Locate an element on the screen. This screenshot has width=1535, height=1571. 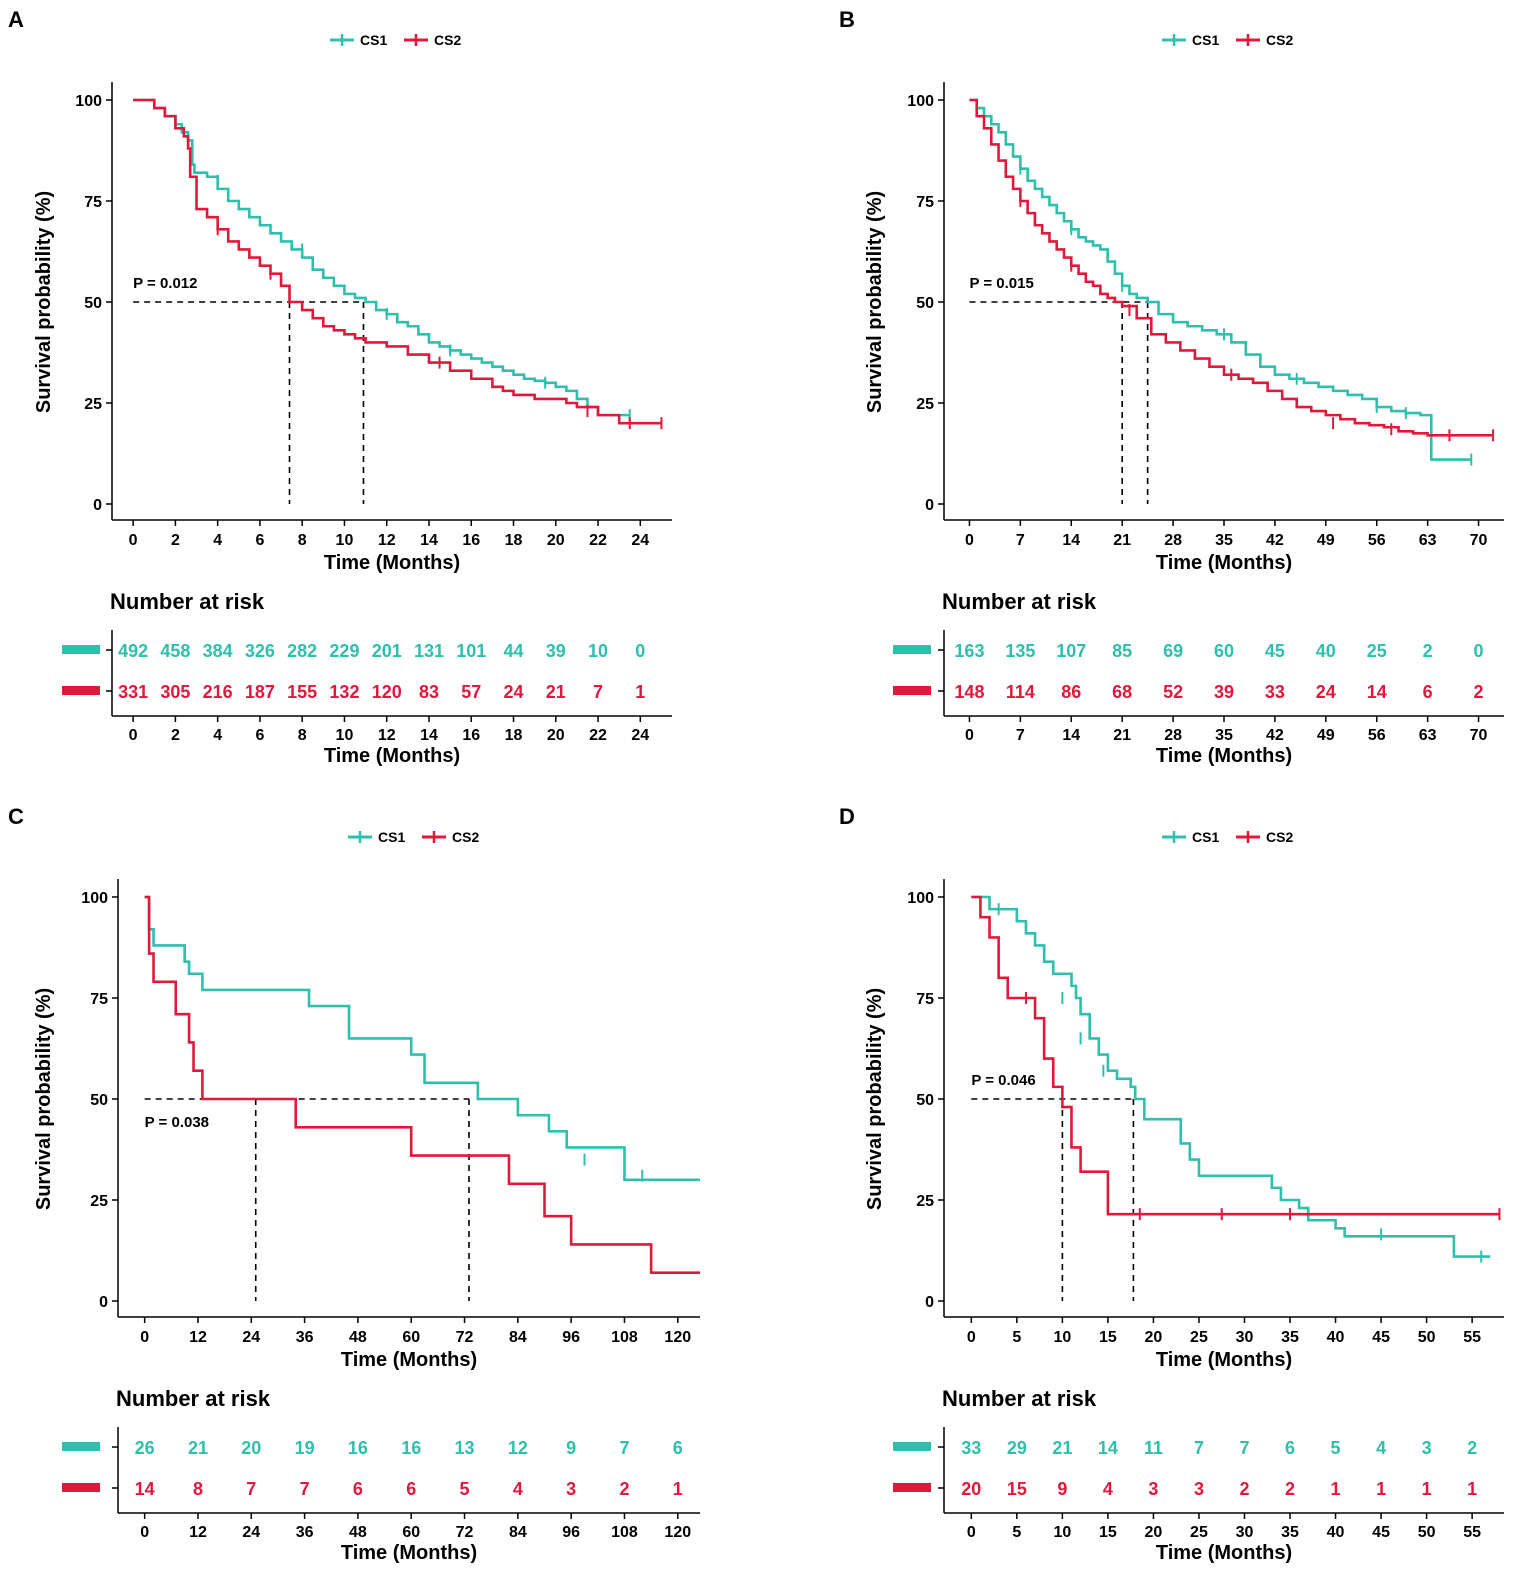
risk-x-tick-label: 36 is located at coordinates (305, 1532).